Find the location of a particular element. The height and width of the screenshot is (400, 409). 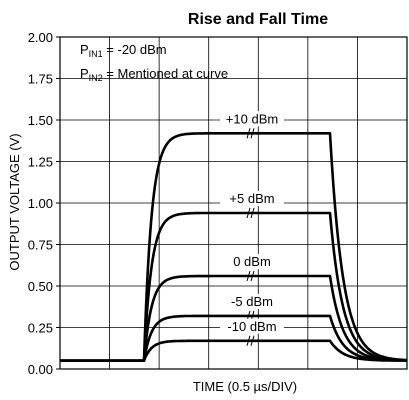

annotation-pin2: PIN2 = Mentioned at curve is located at coordinates (154, 74).